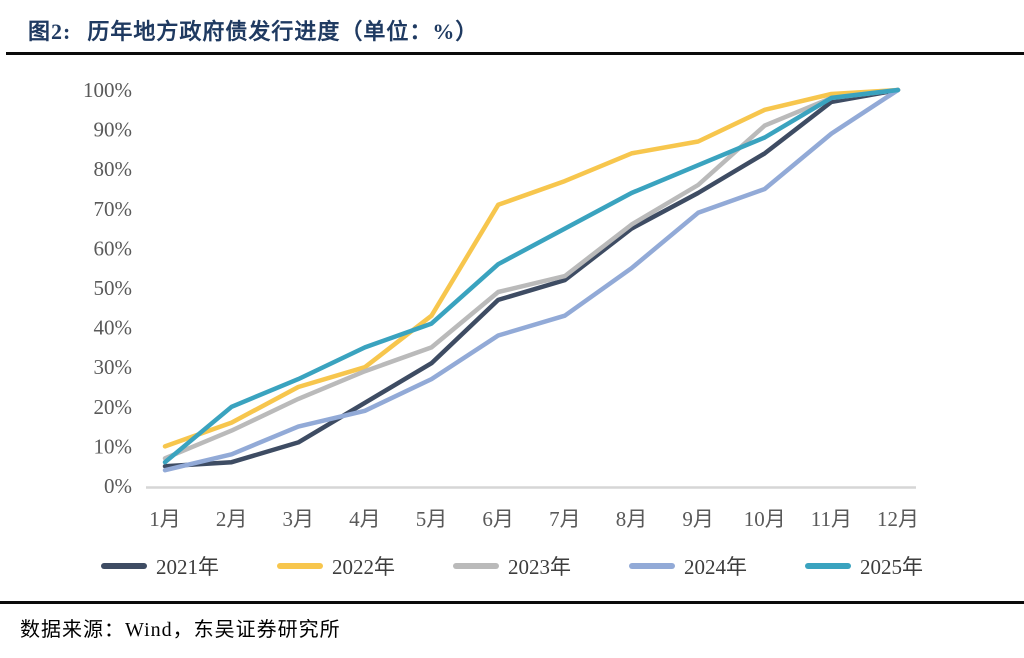 Image resolution: width=1024 pixels, height=658 pixels. I want to click on legend-label: 2022年, so click(363, 567).